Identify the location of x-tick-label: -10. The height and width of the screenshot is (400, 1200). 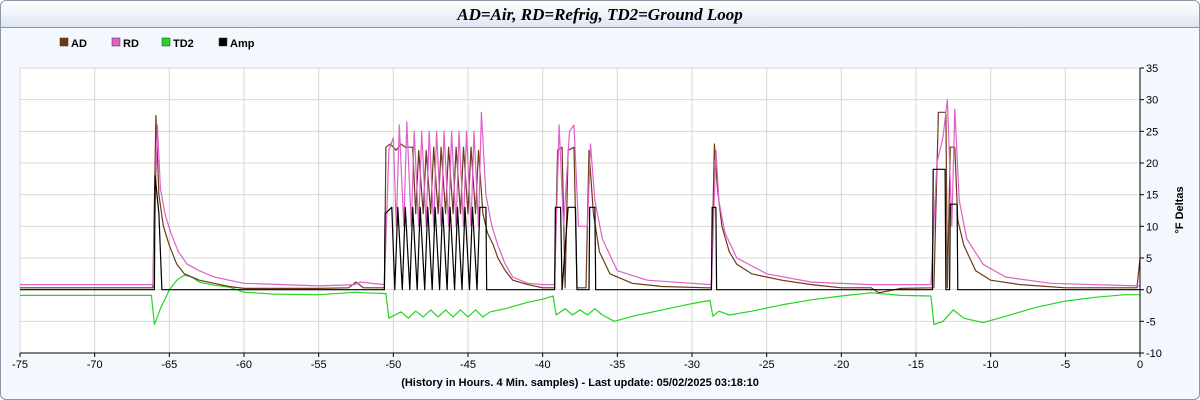
(991, 365).